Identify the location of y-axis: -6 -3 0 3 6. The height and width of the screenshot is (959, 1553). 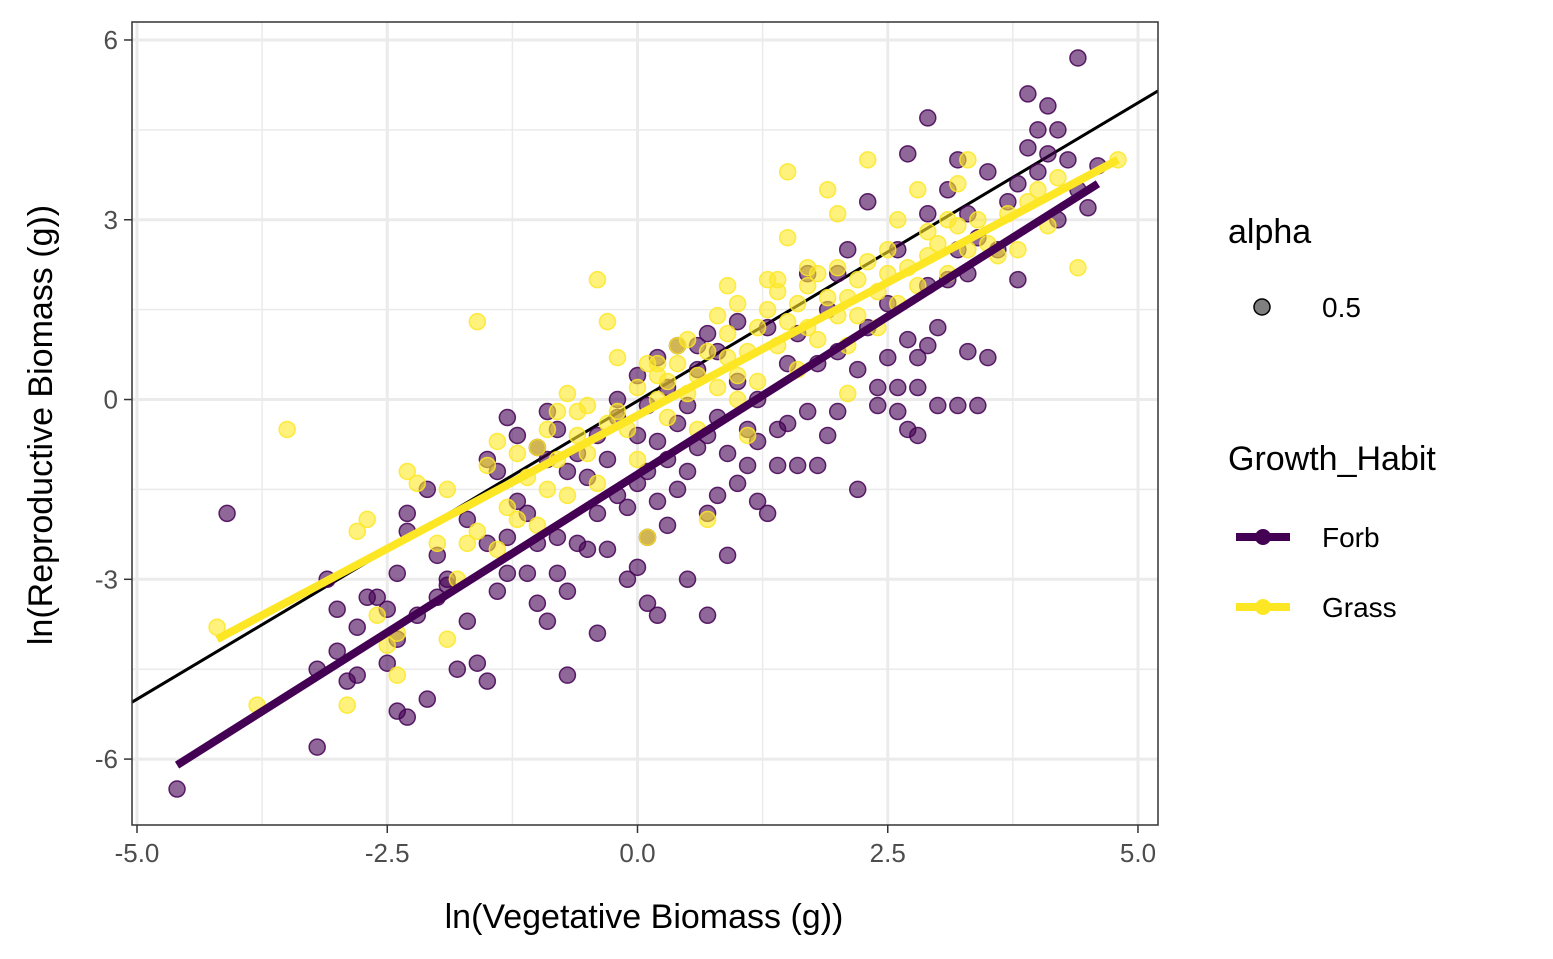
(113, 399).